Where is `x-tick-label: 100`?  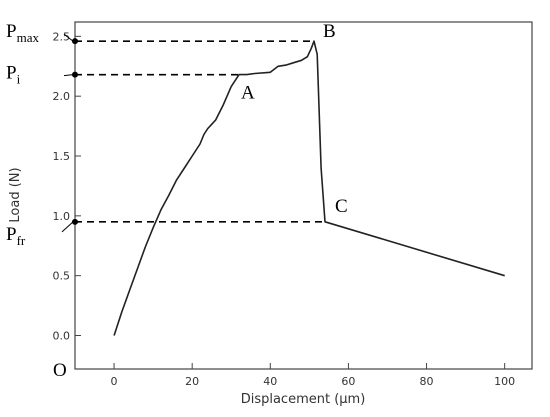
x-tick-label: 100 is located at coordinates (504, 381).